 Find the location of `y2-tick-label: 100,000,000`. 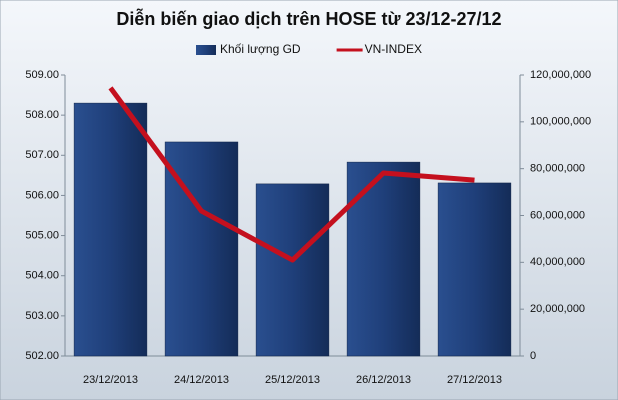

y2-tick-label: 100,000,000 is located at coordinates (560, 122).